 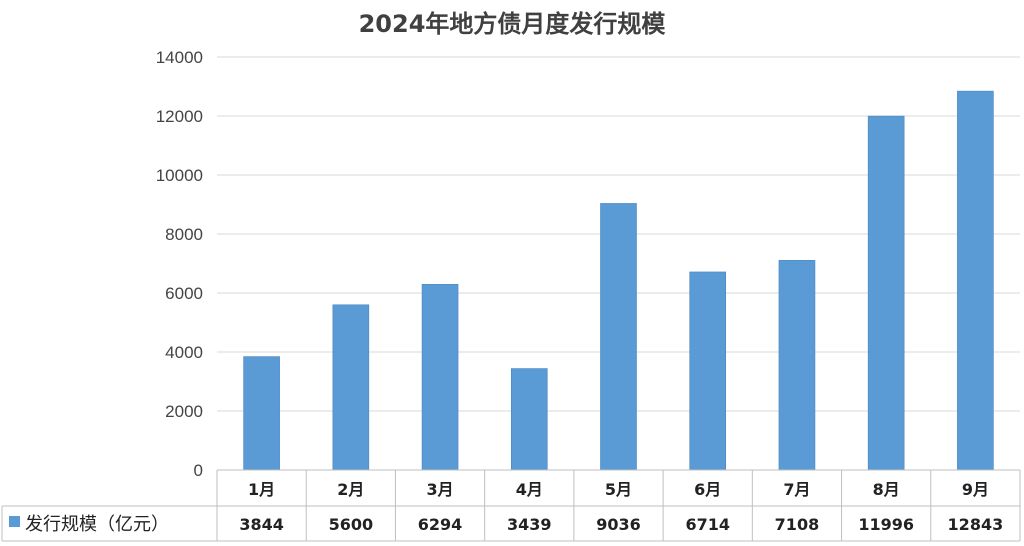 What do you see at coordinates (618, 489) in the screenshot?
I see `category-label: 5月` at bounding box center [618, 489].